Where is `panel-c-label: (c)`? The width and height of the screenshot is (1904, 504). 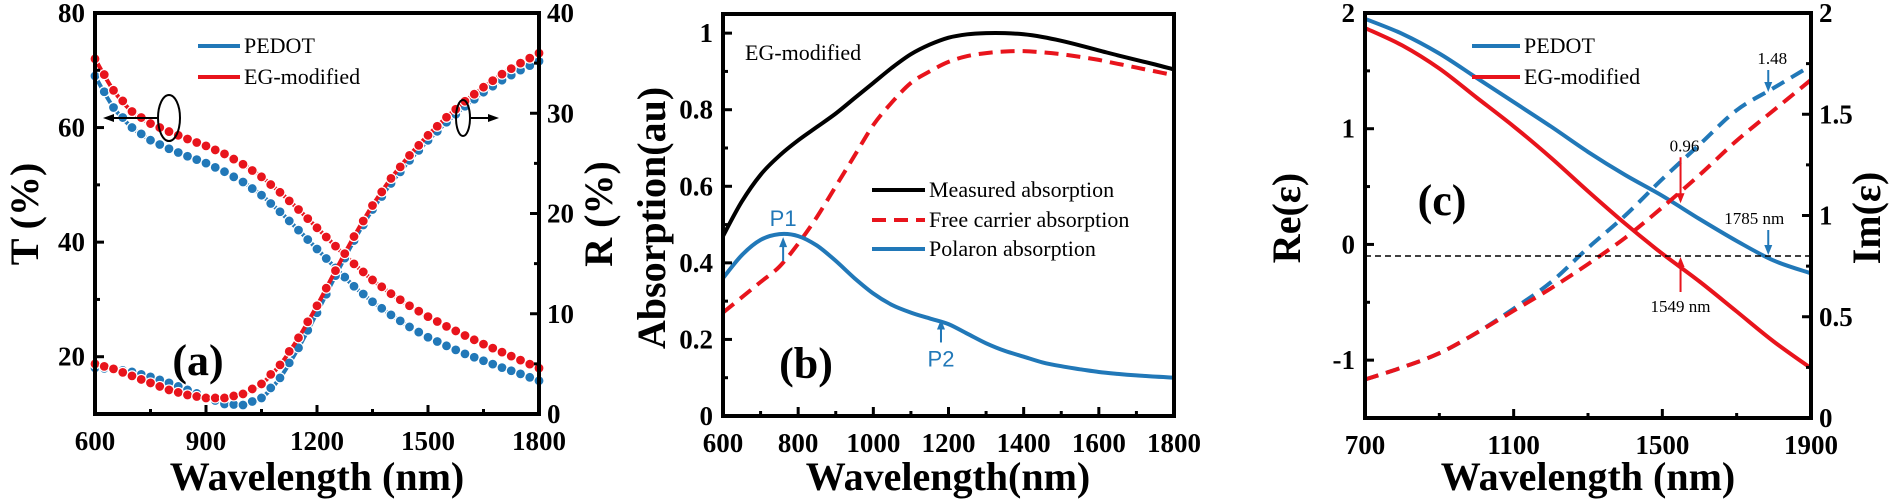
panel-c-label: (c) is located at coordinates (1442, 200).